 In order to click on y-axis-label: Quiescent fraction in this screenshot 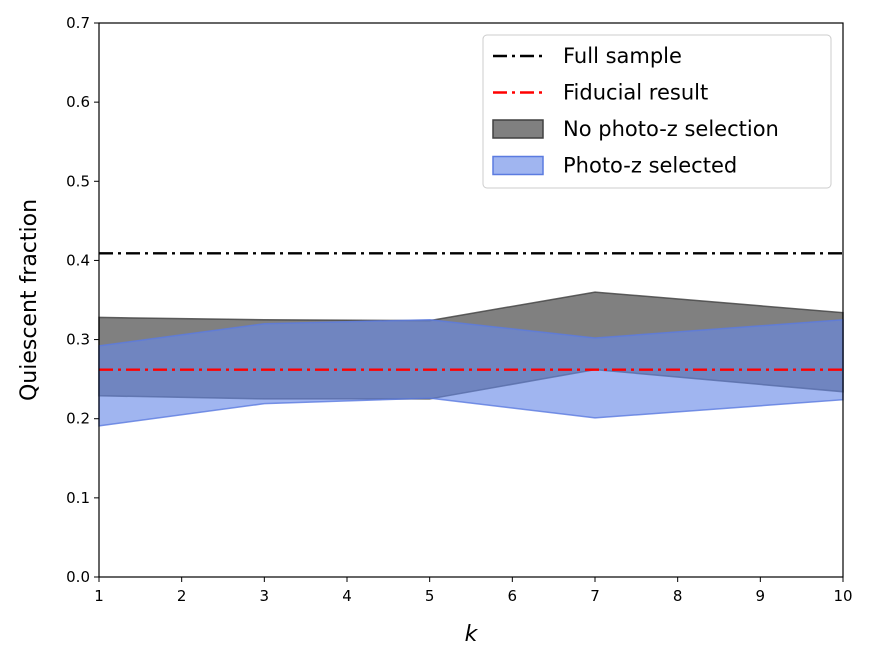, I will do `click(29, 300)`.